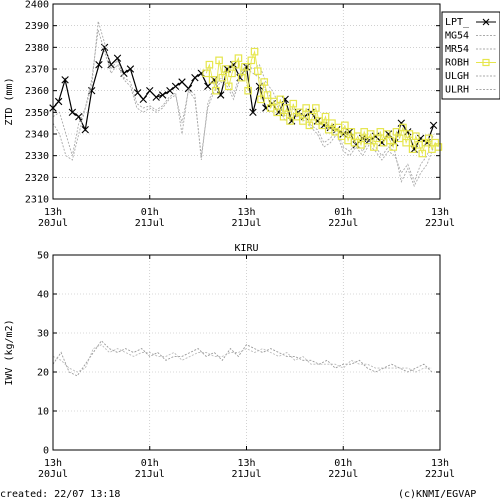 The height and width of the screenshot is (500, 500). I want to click on credit-label: (c)KNMI/EGVAP, so click(437, 494).